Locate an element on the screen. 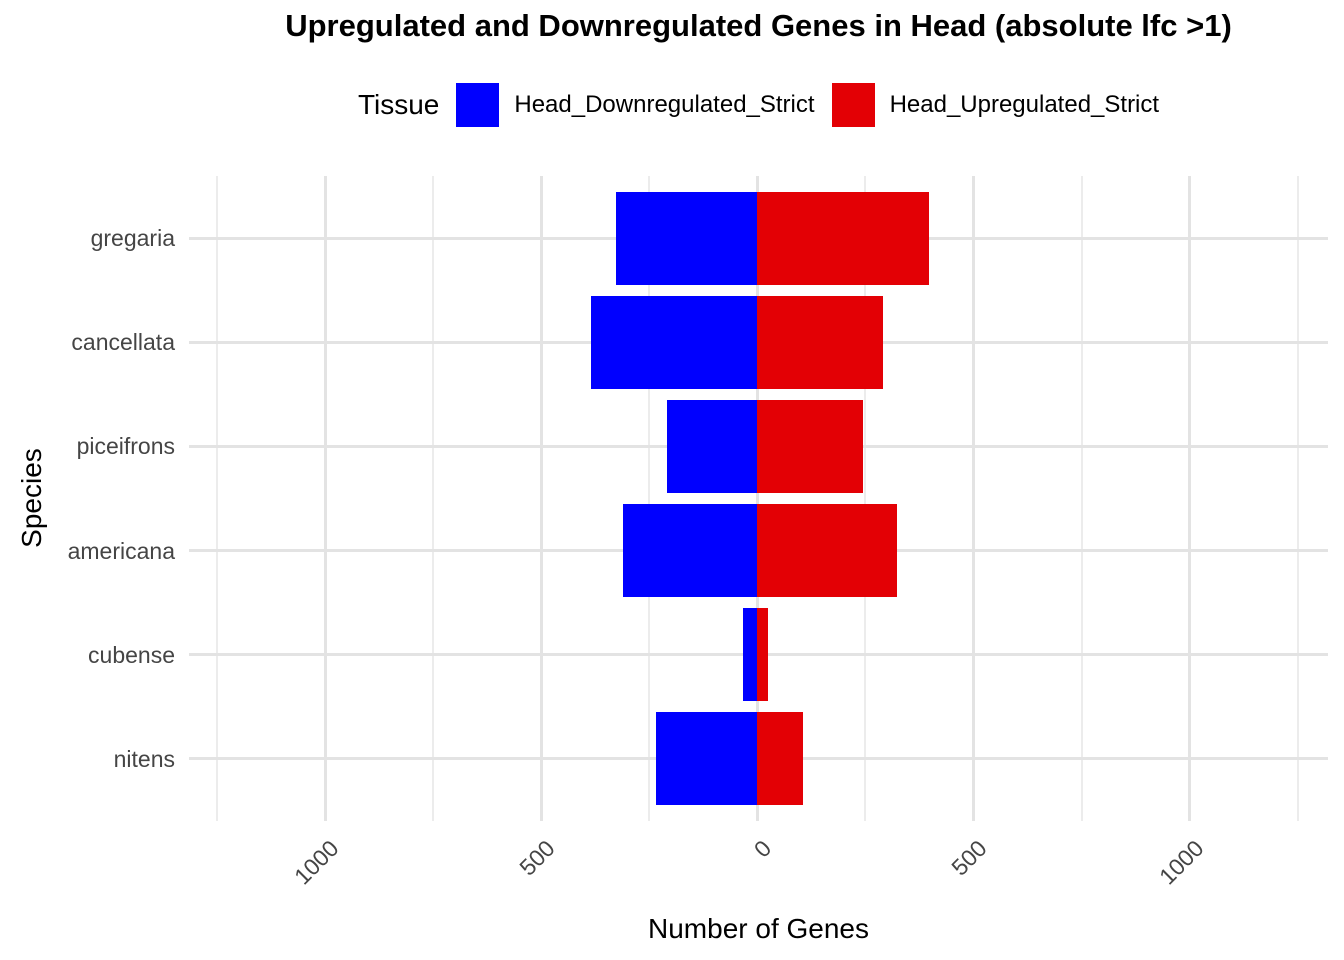  y-tick-label-piceifrons: piceifrons is located at coordinates (125, 446).